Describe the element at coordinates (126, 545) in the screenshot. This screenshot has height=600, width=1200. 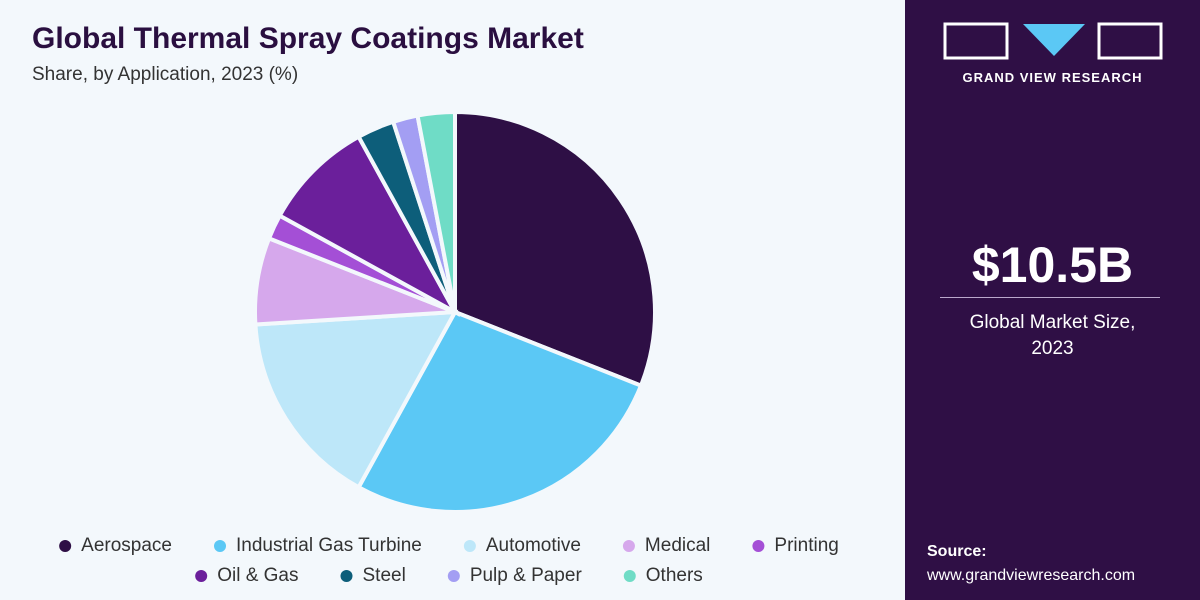
I see `legend-label: Aerospace` at that location.